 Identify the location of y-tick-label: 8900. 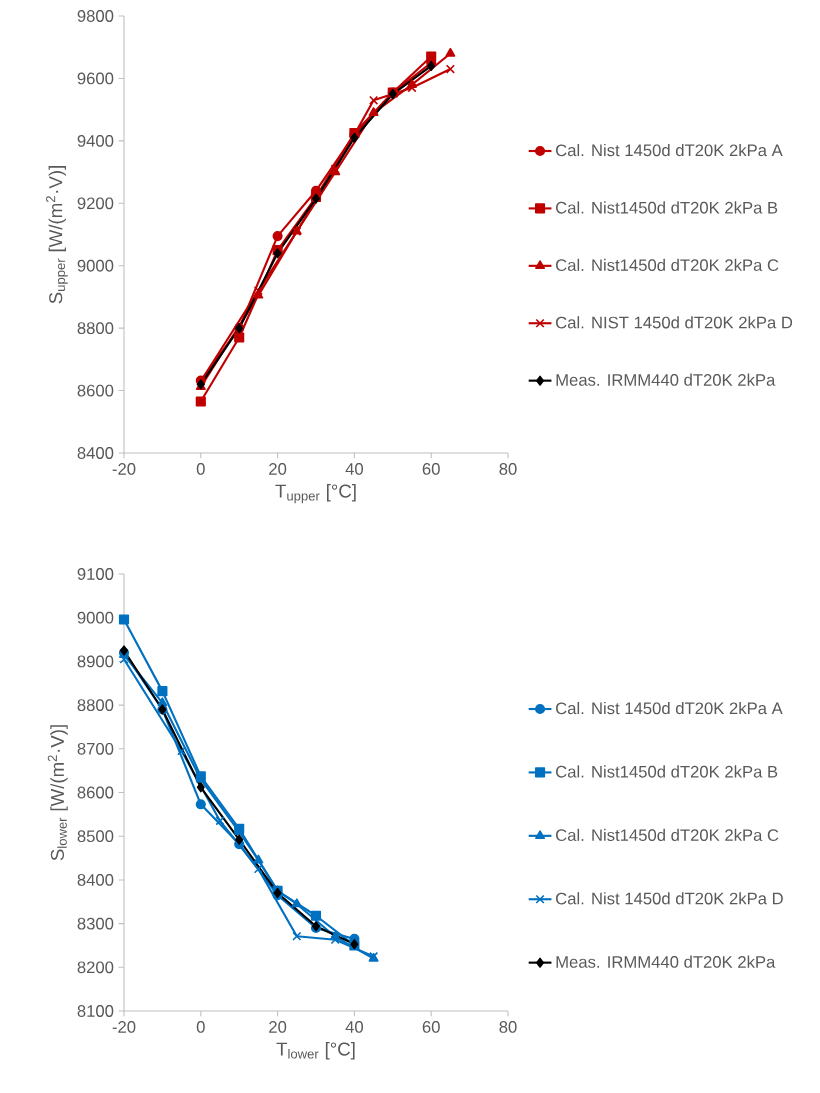
(95, 661).